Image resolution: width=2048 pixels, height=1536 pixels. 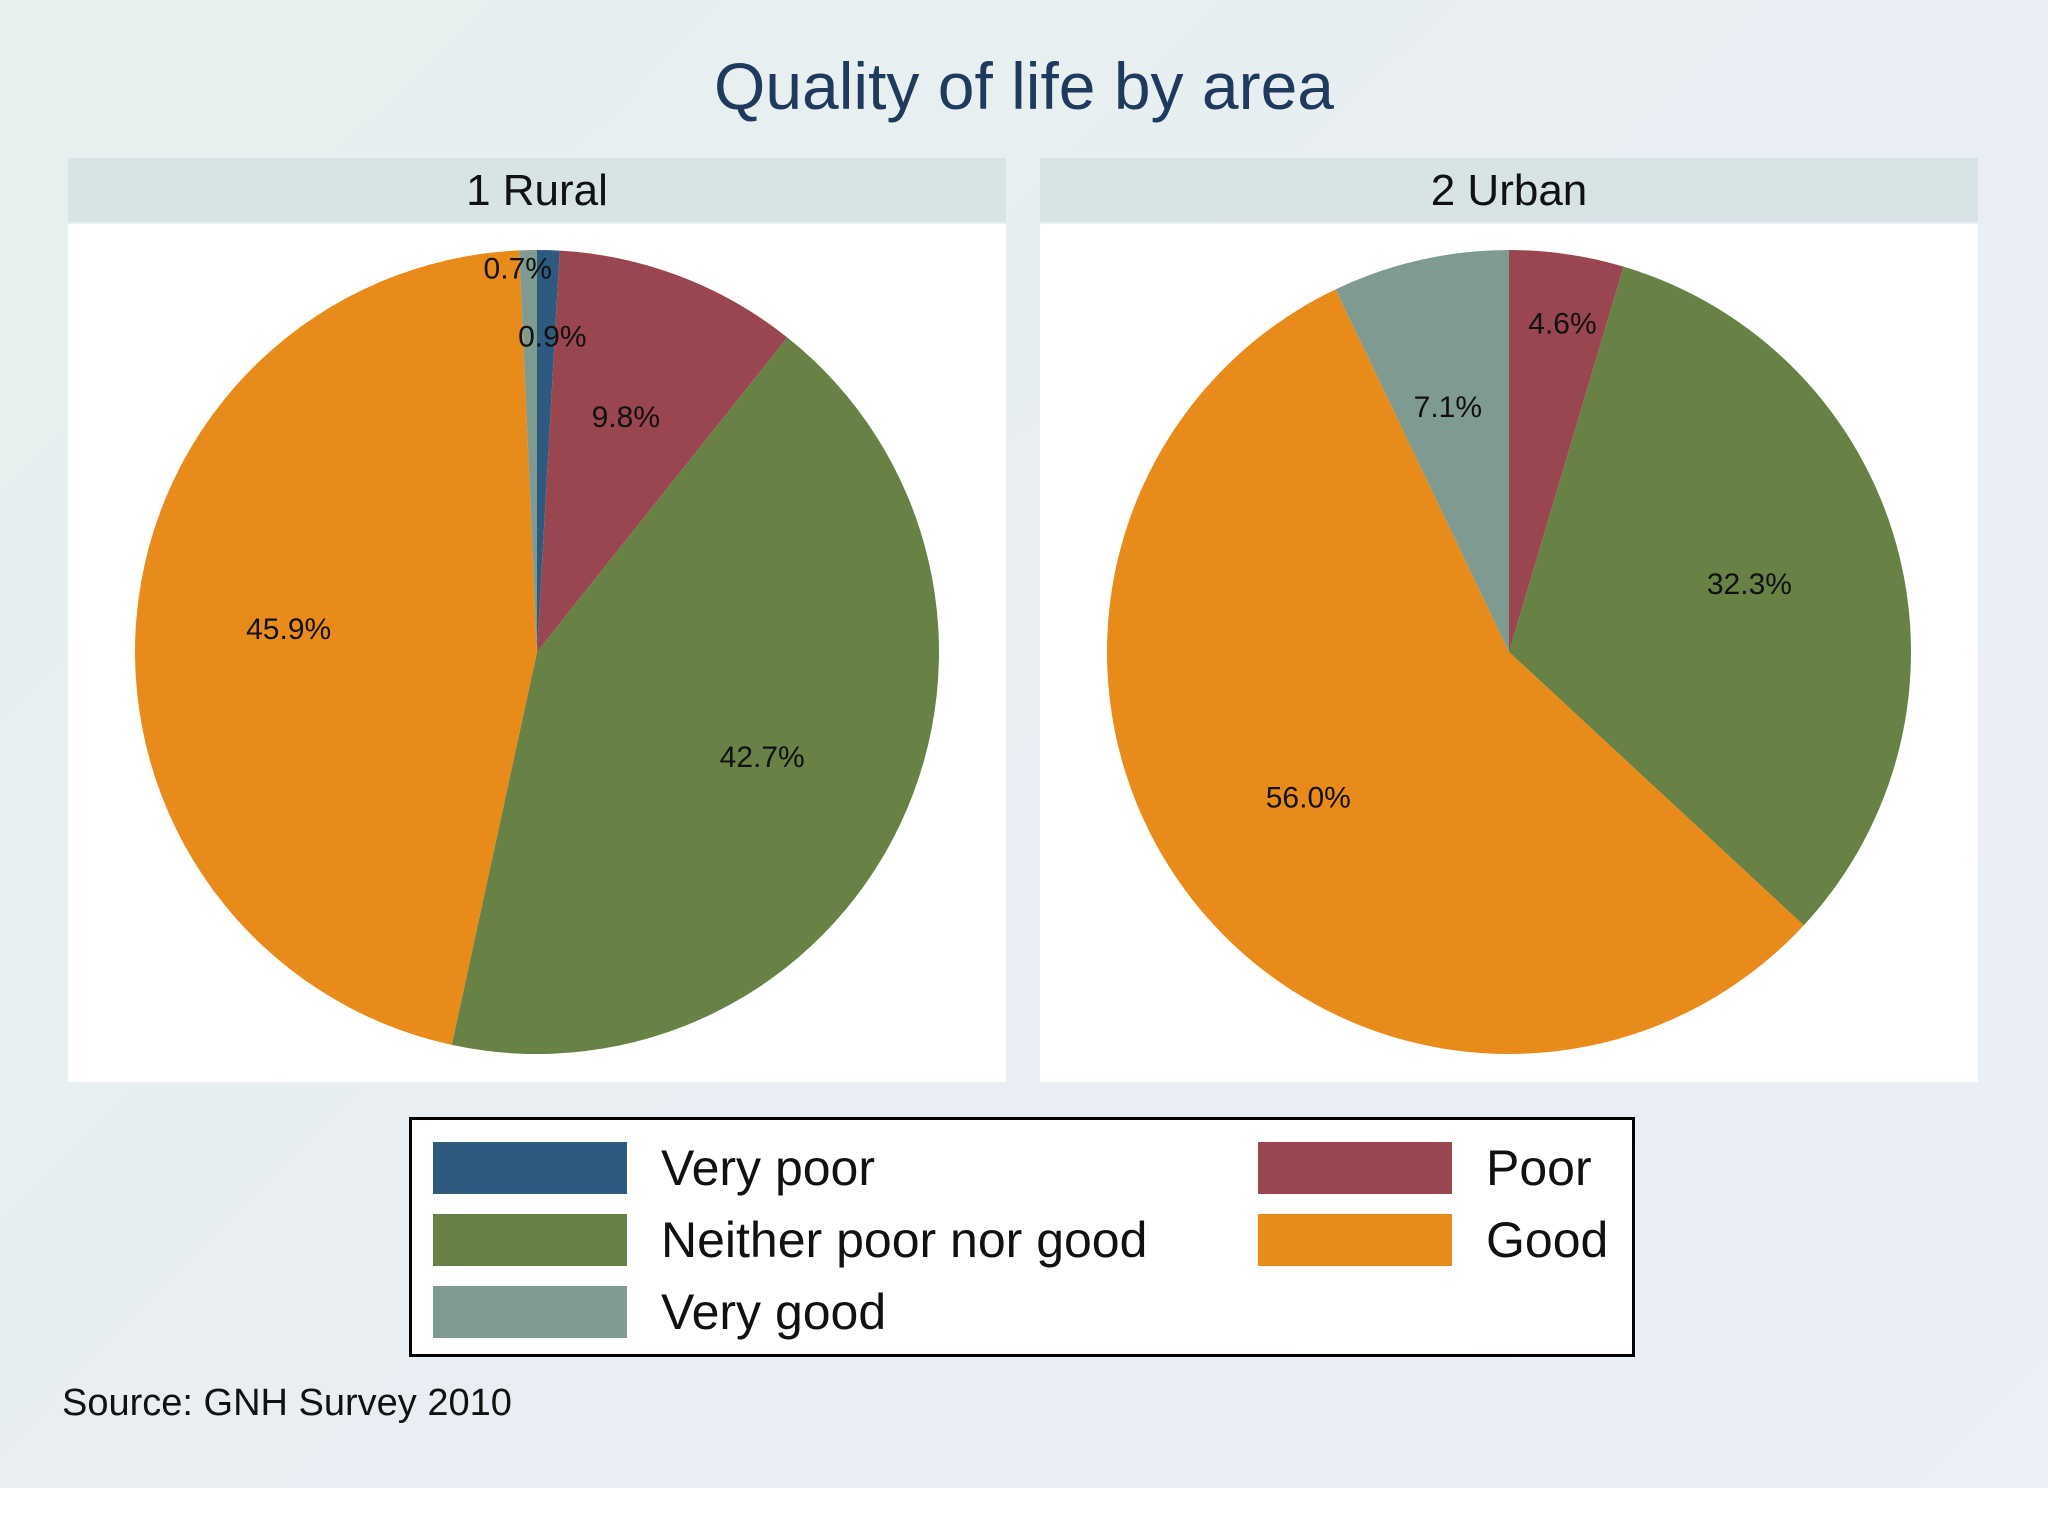 What do you see at coordinates (1355, 1168) in the screenshot?
I see `legend-swatch-poor` at bounding box center [1355, 1168].